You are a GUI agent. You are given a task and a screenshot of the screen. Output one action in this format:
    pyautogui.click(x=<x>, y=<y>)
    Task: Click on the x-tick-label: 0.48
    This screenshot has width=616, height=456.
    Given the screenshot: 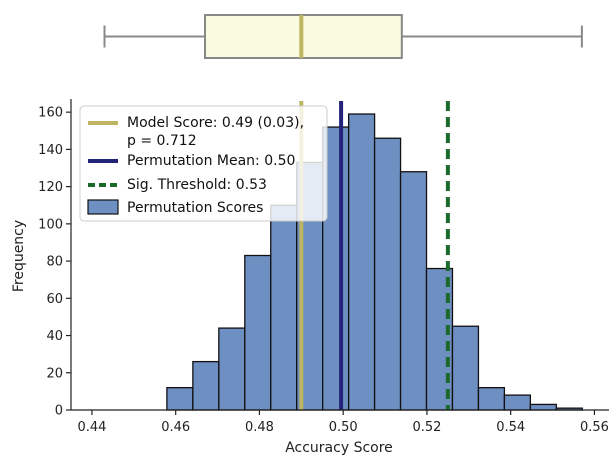 What is the action you would take?
    pyautogui.click(x=259, y=427)
    